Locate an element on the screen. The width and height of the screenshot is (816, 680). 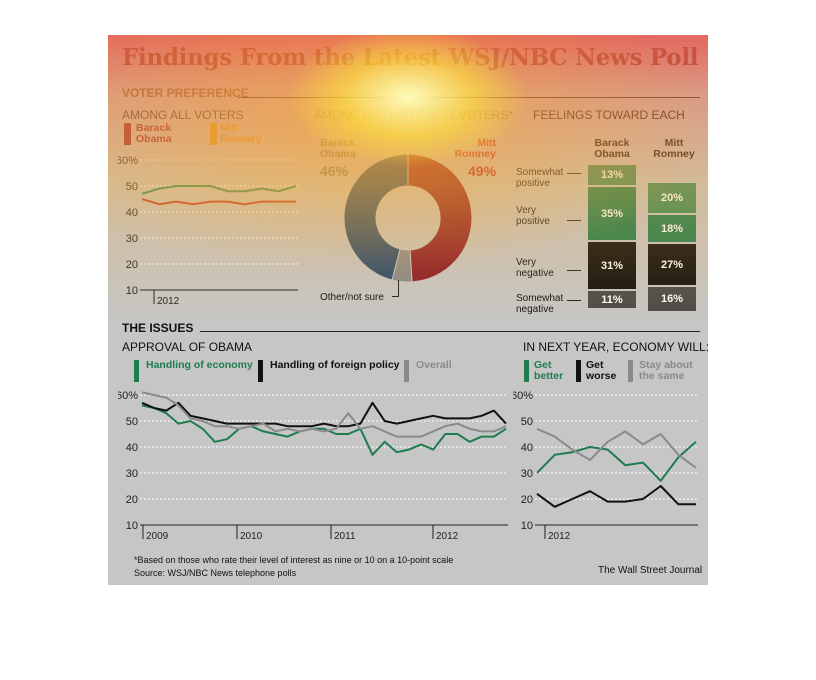
feelings-bar-romney: 16% is located at coordinates (672, 299).